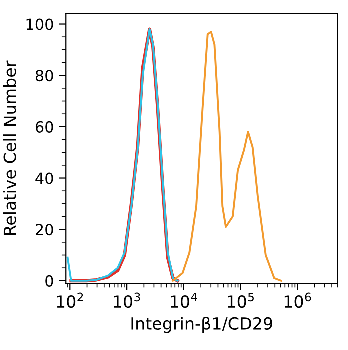  Describe the element at coordinates (50, 281) in the screenshot. I see `y-tick-label: 0` at that location.